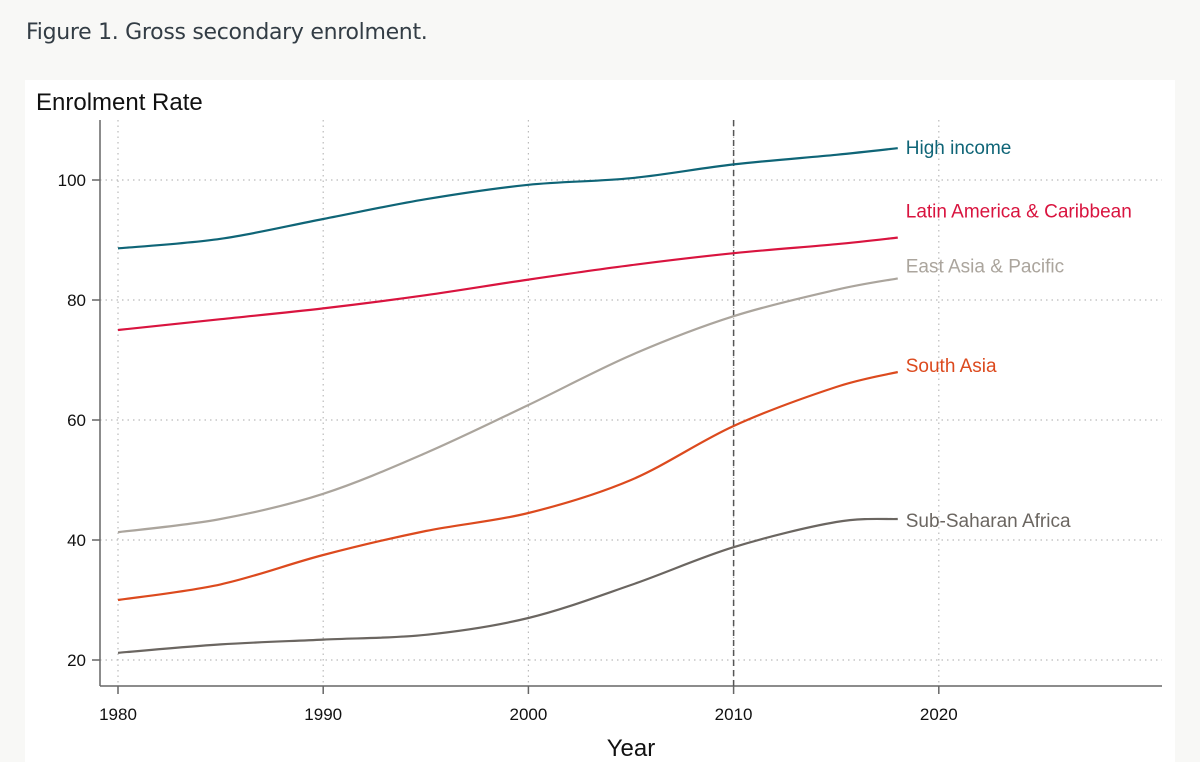  I want to click on y-tick-label: 40, so click(76, 540).